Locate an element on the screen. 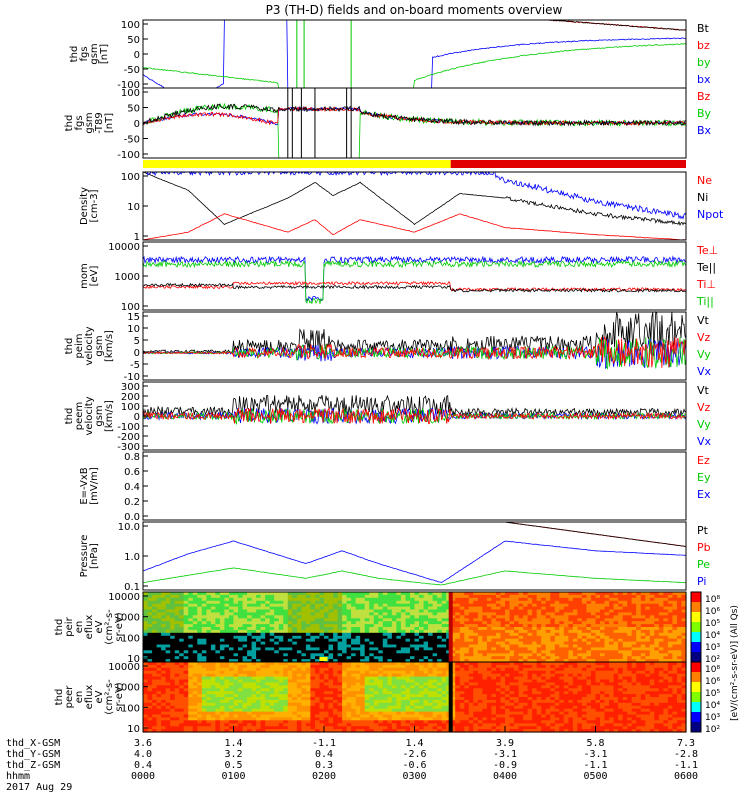 Image resolution: width=750 pixels, height=800 pixels. ylabel-peir-2: en is located at coordinates (79, 627).